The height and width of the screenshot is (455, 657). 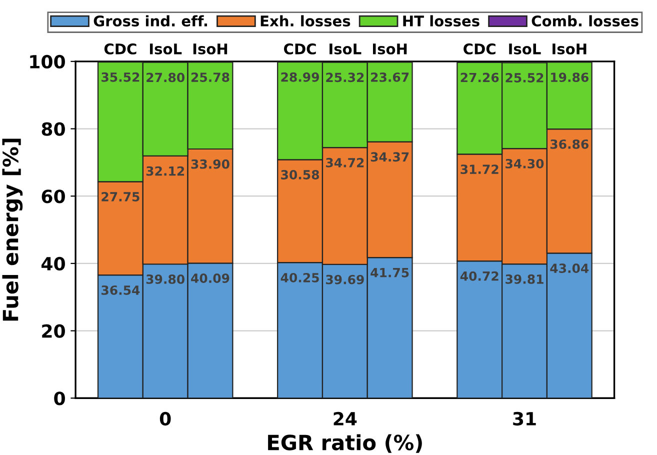 What do you see at coordinates (389, 157) in the screenshot?
I see `data-label: 34.37` at bounding box center [389, 157].